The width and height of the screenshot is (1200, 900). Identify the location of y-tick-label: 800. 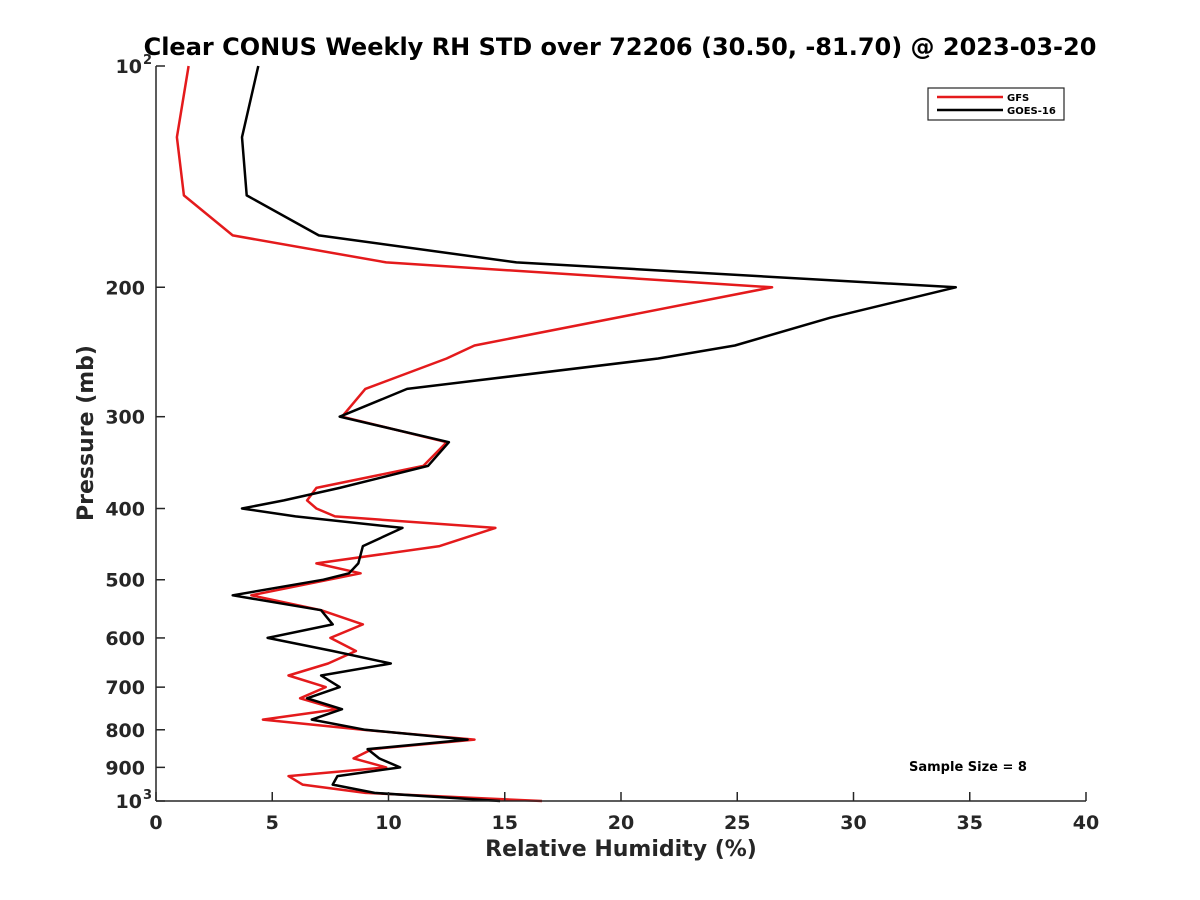
(125, 731).